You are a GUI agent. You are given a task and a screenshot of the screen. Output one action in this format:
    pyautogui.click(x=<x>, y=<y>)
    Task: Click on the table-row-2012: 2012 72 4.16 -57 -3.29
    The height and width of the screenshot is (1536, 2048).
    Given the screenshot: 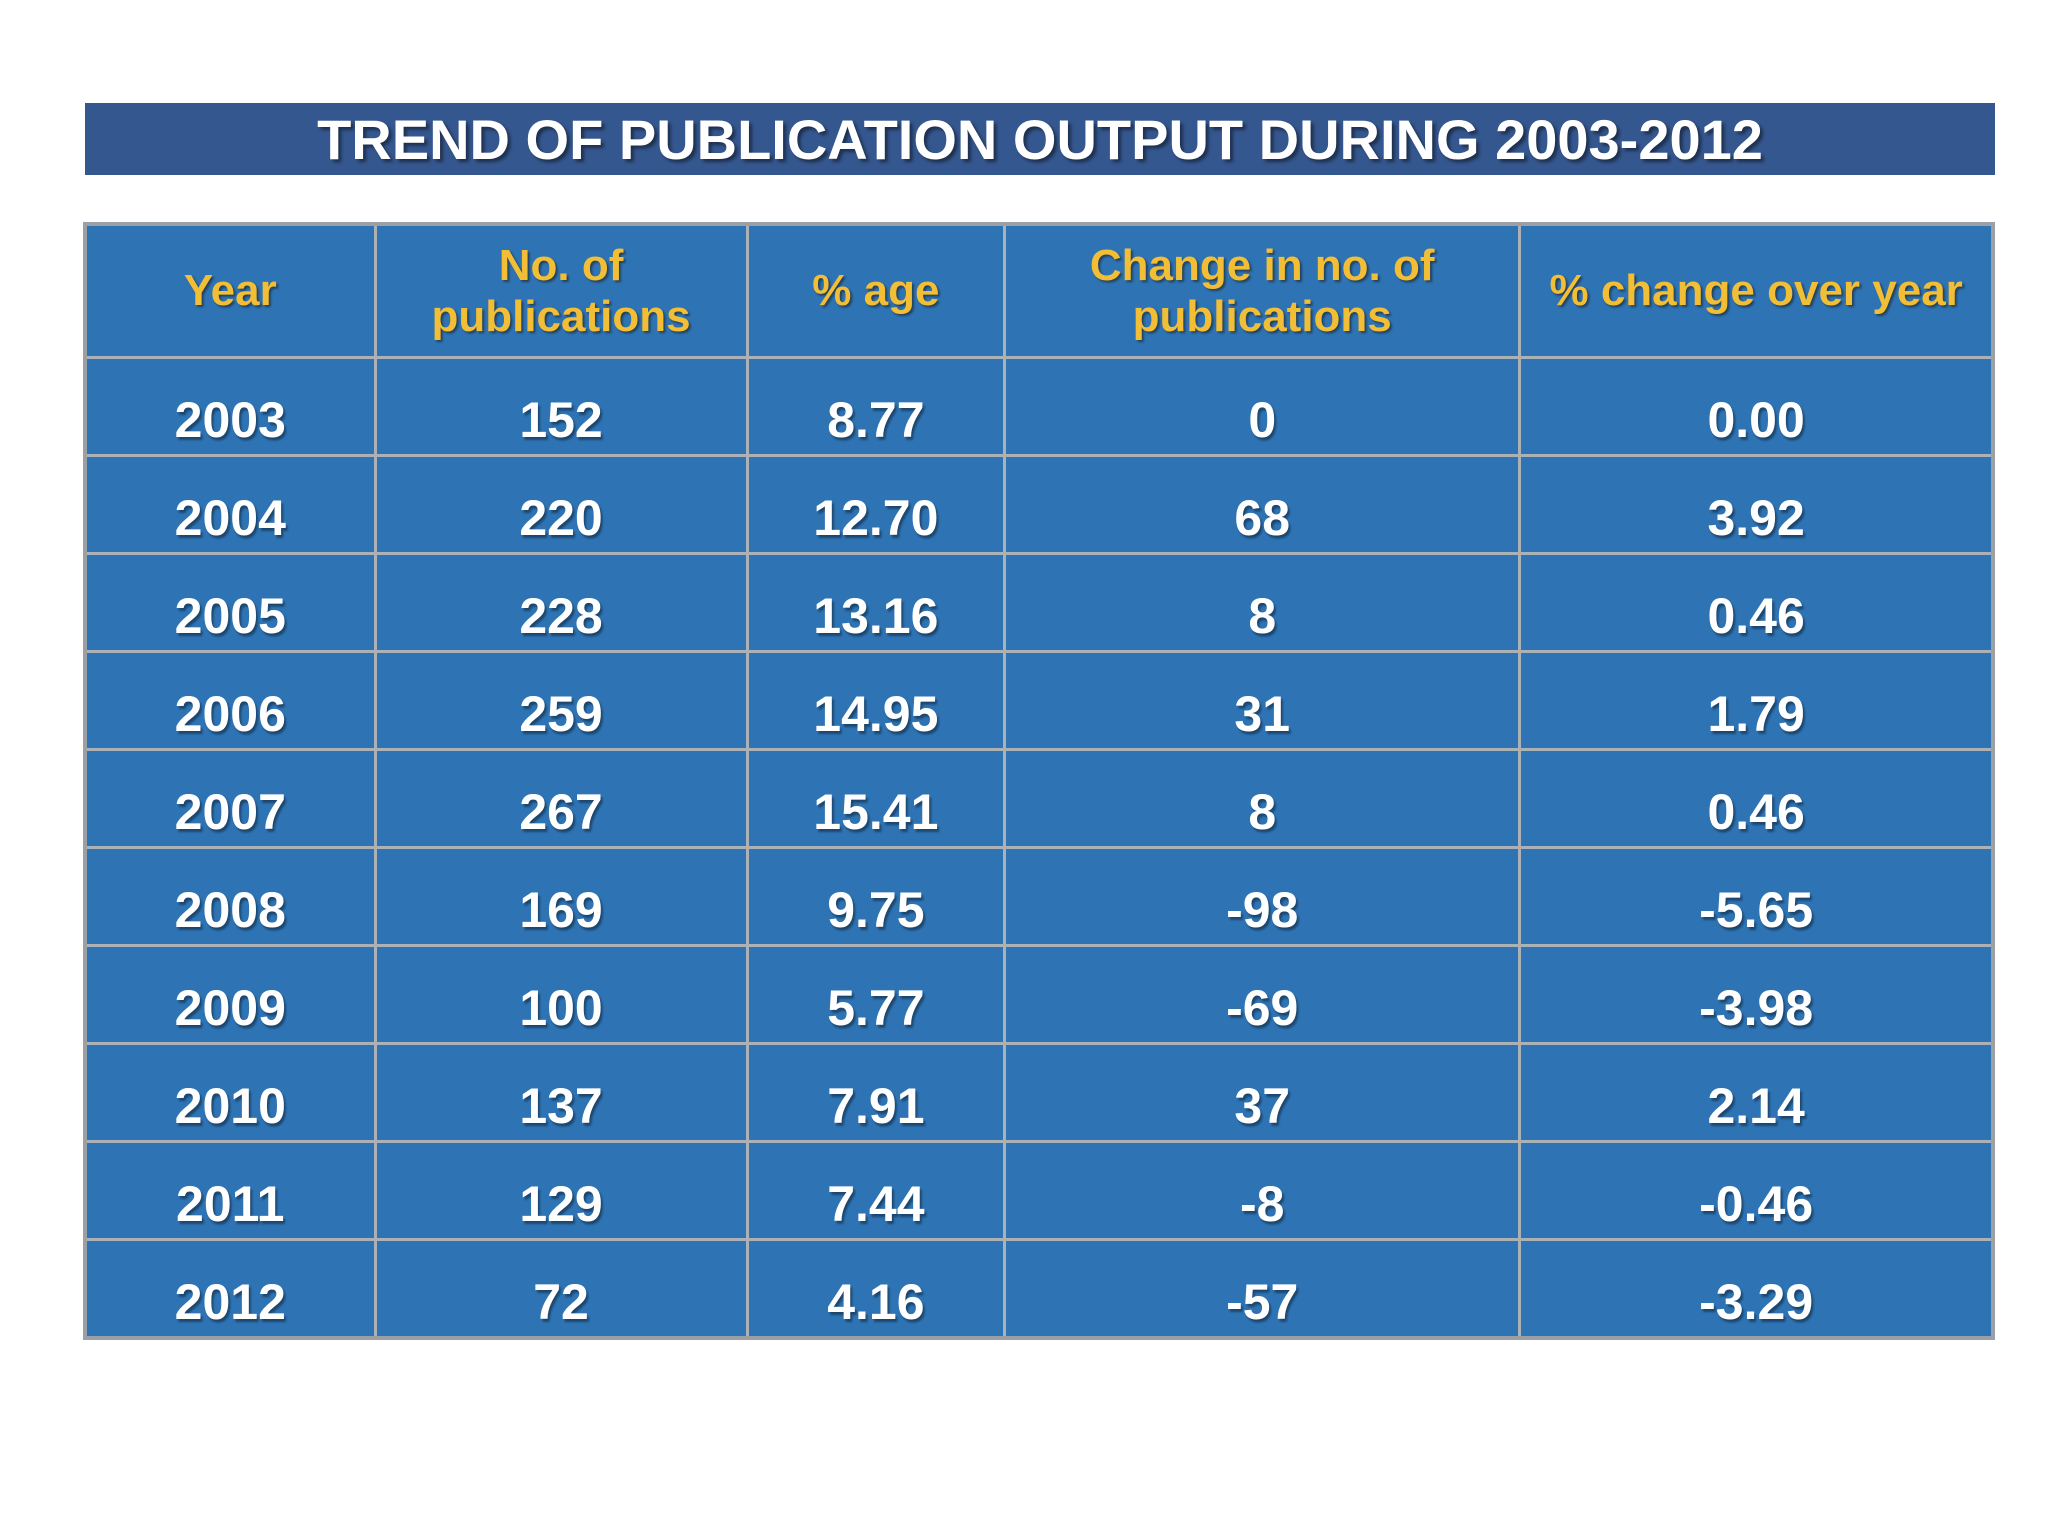 What is the action you would take?
    pyautogui.click(x=1039, y=1289)
    